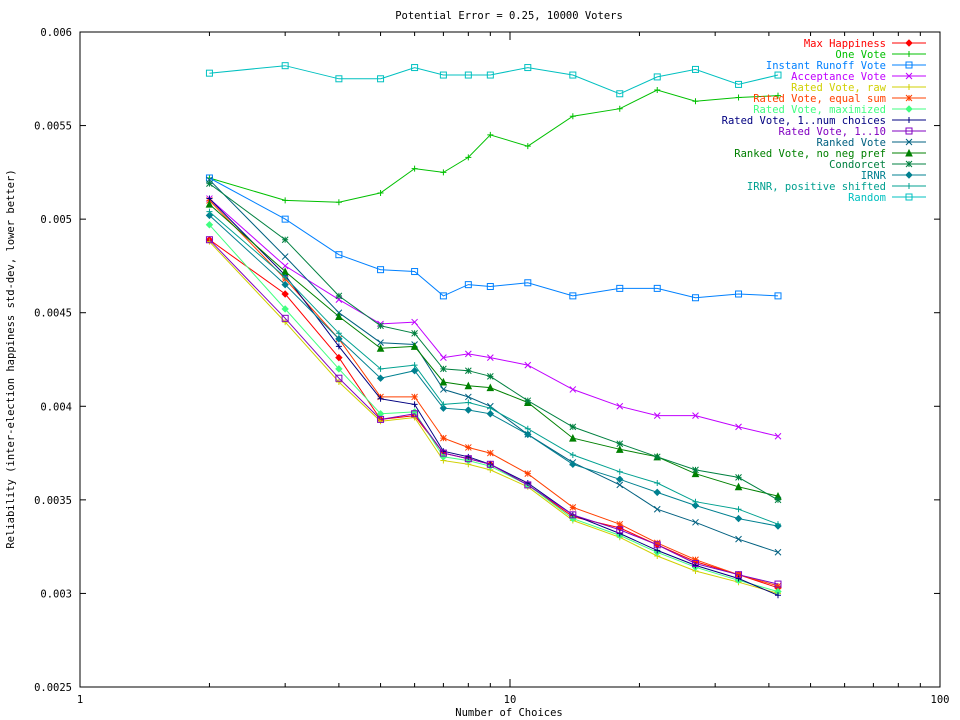  What do you see at coordinates (860, 55) in the screenshot?
I see `legend-label: One Vote` at bounding box center [860, 55].